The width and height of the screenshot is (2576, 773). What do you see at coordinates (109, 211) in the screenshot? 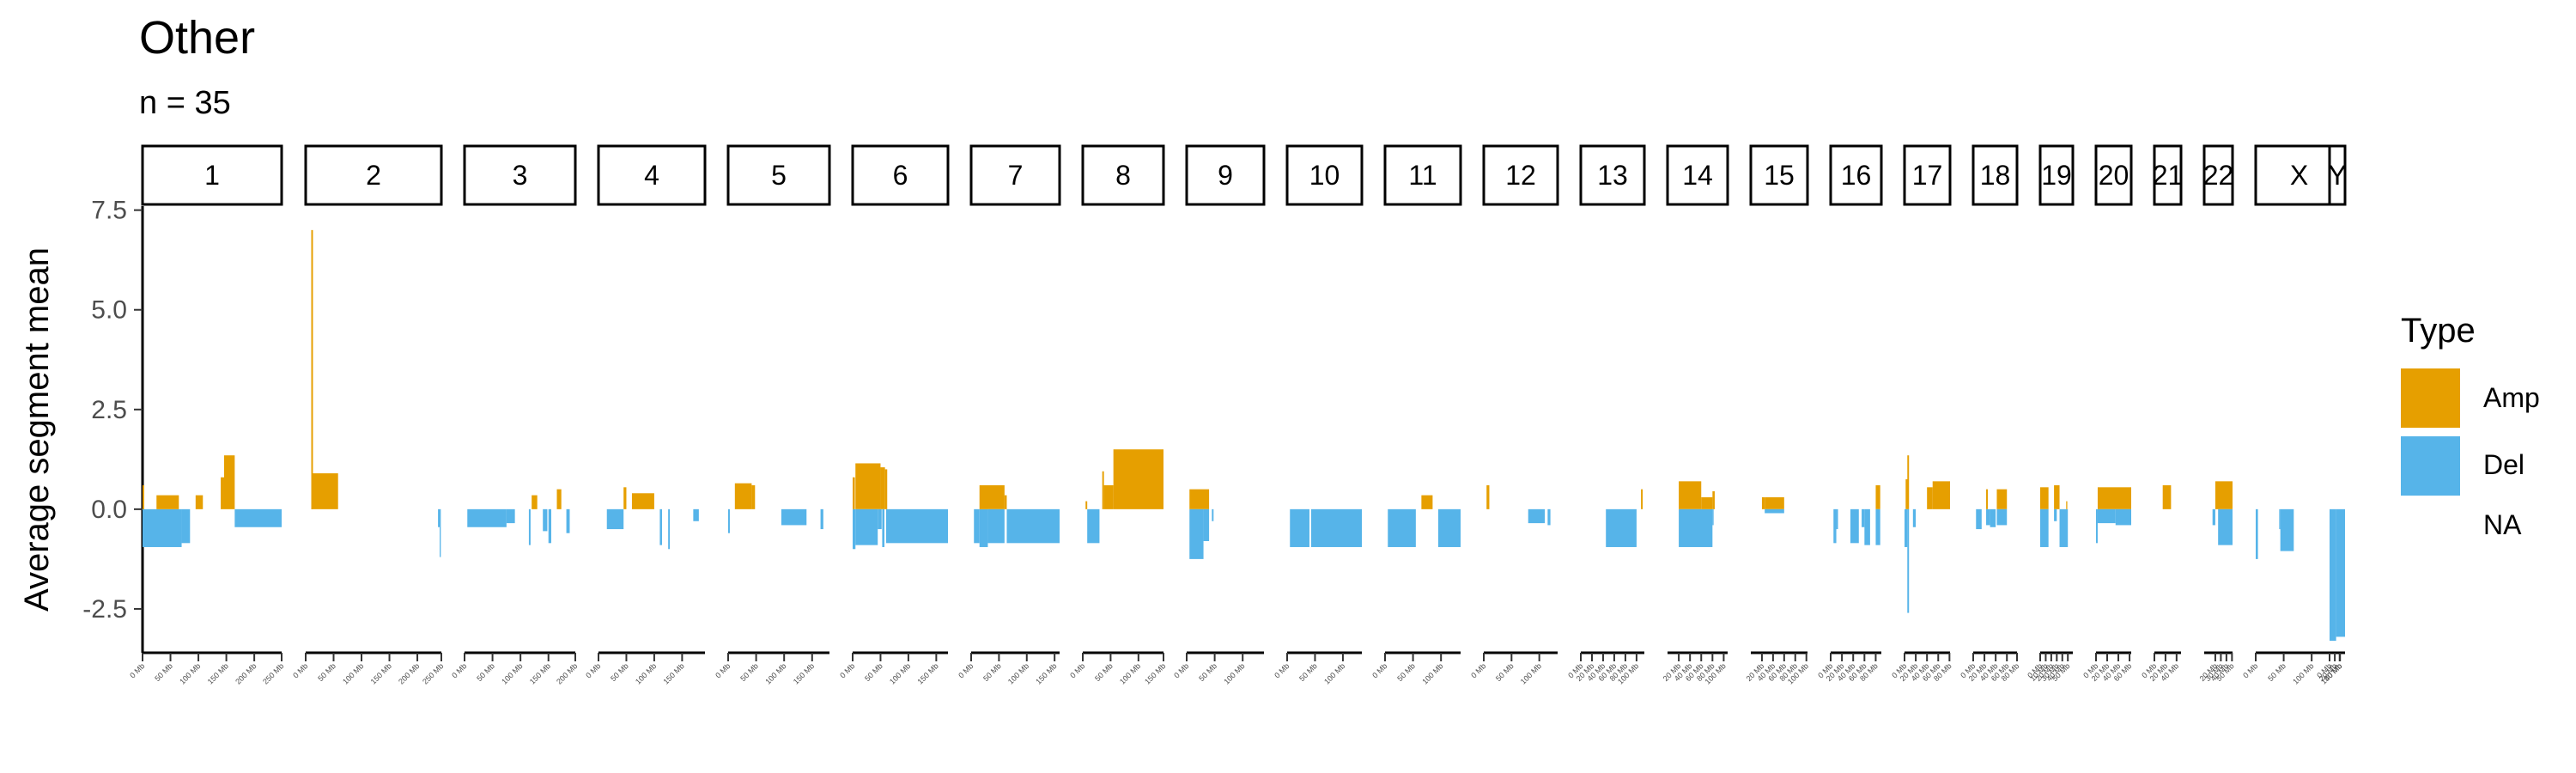
I see `y-tick-label: 7.5` at bounding box center [109, 211].